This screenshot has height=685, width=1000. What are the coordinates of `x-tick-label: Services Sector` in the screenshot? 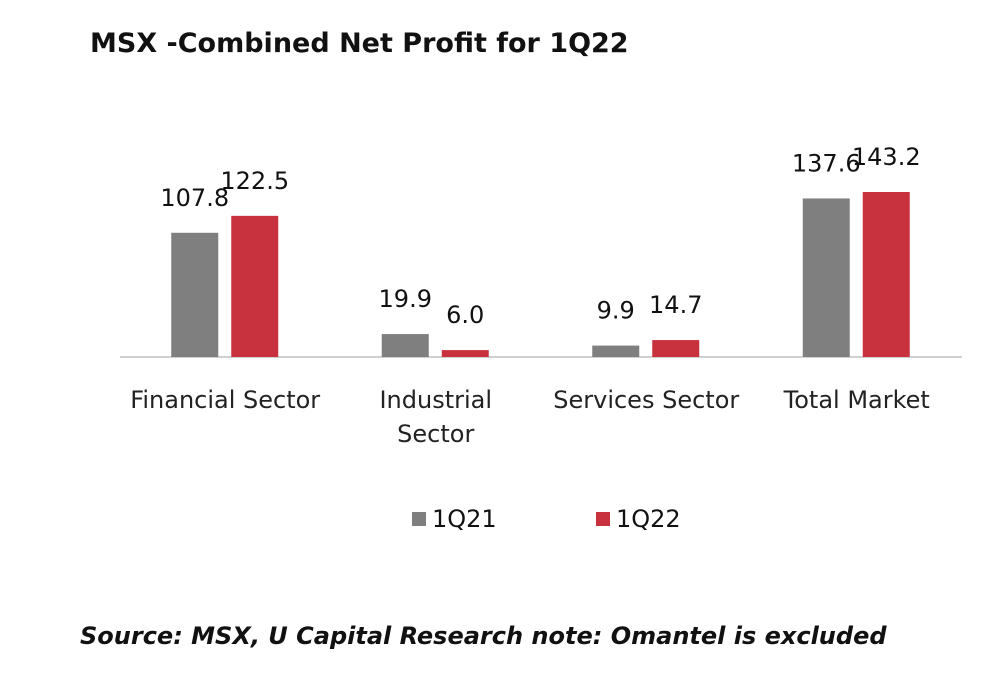 It's located at (646, 400).